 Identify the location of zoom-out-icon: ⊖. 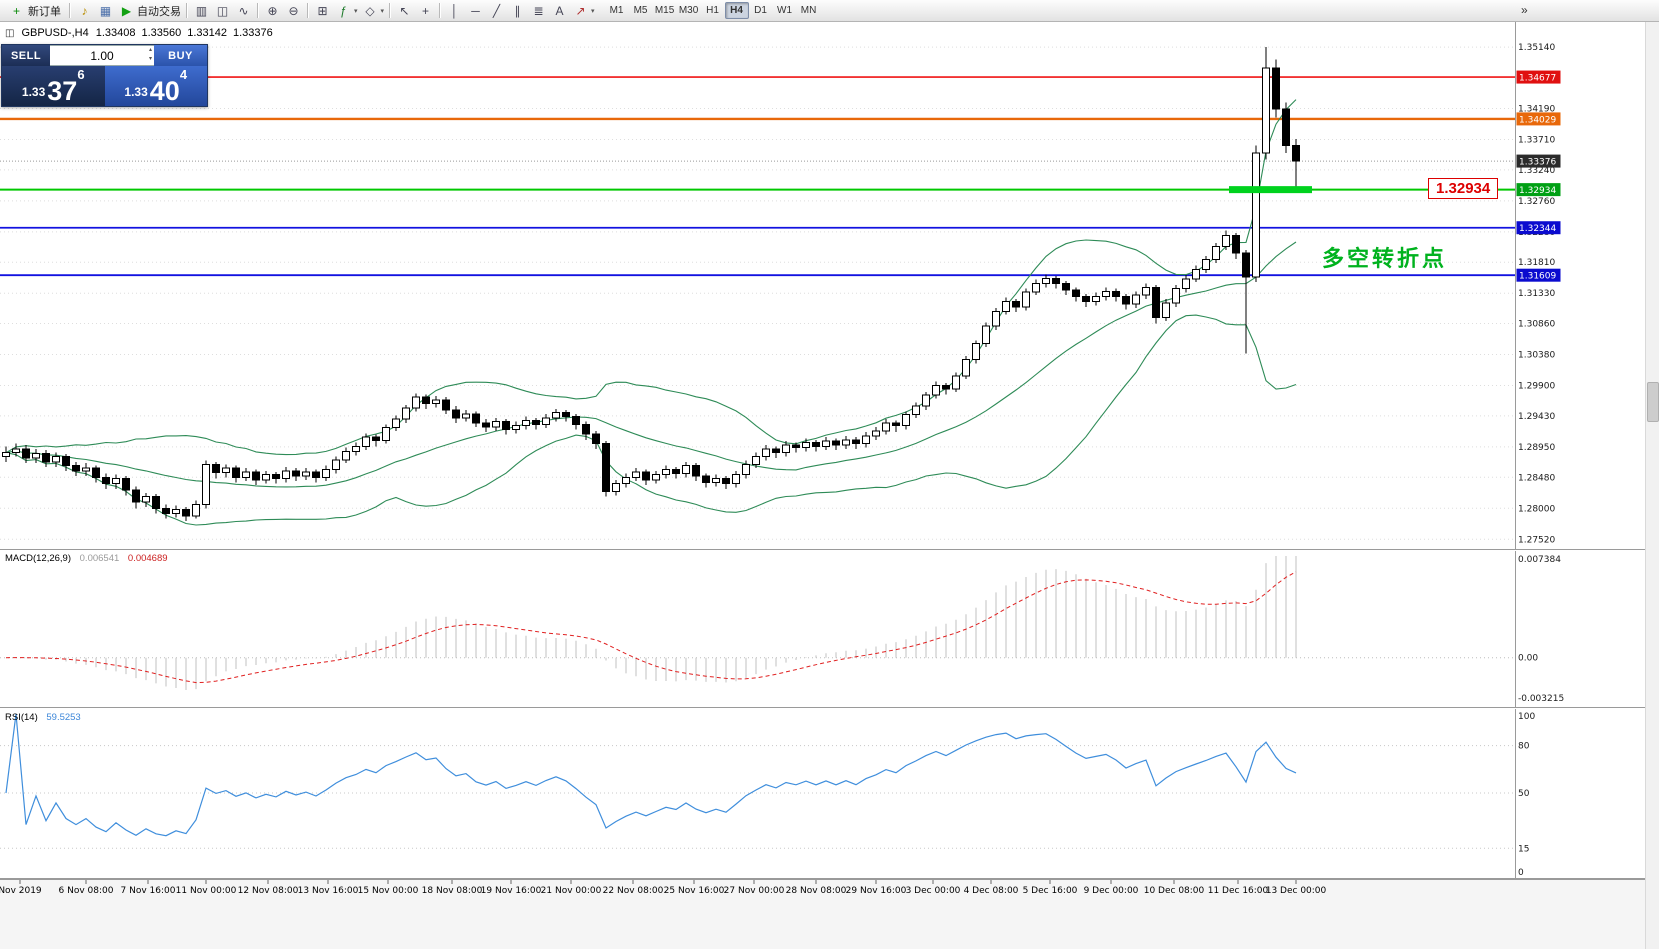
(293, 10).